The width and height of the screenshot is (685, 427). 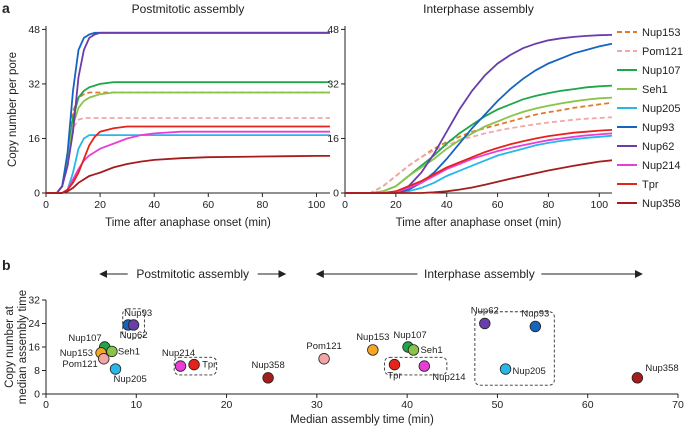 What do you see at coordinates (13, 109) in the screenshot?
I see `y-axis-label: Copy number per pore` at bounding box center [13, 109].